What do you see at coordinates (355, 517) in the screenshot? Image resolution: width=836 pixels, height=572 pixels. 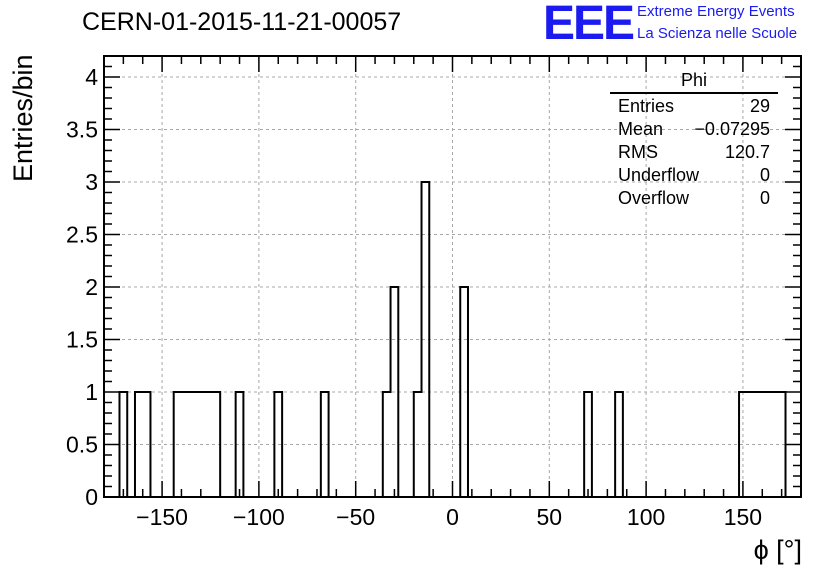 I see `x-tick-label: −50` at bounding box center [355, 517].